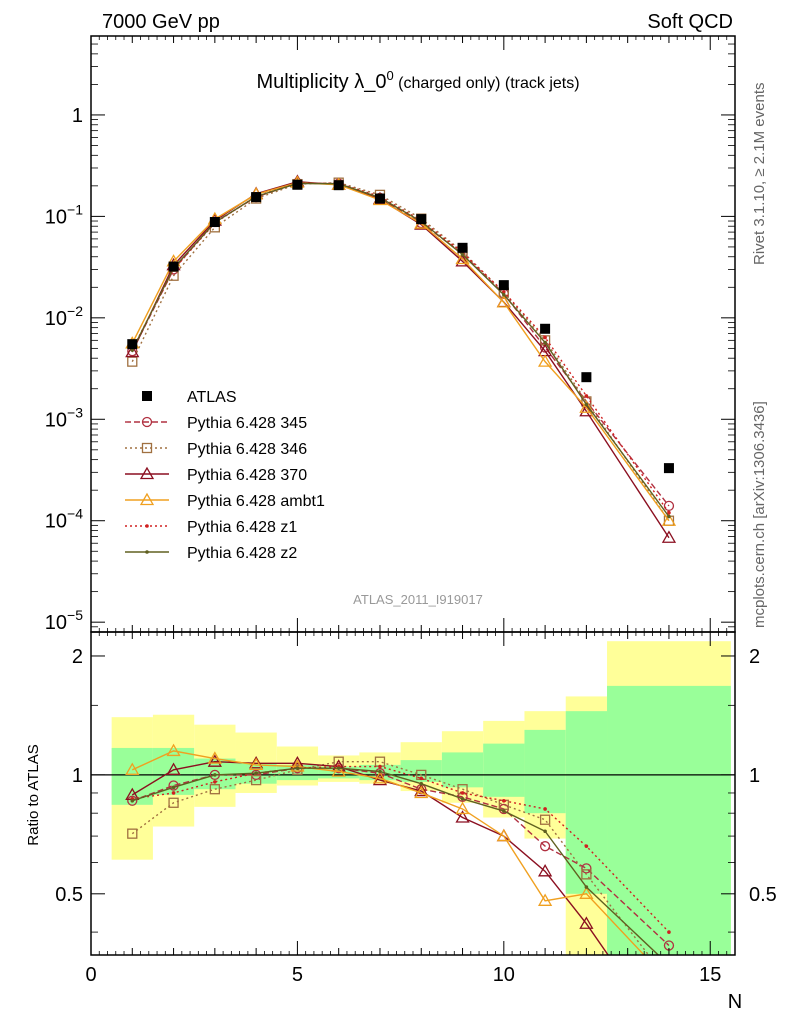 This screenshot has height=1024, width=786. I want to click on ratio-y-tick-label: 1, so click(77, 776).